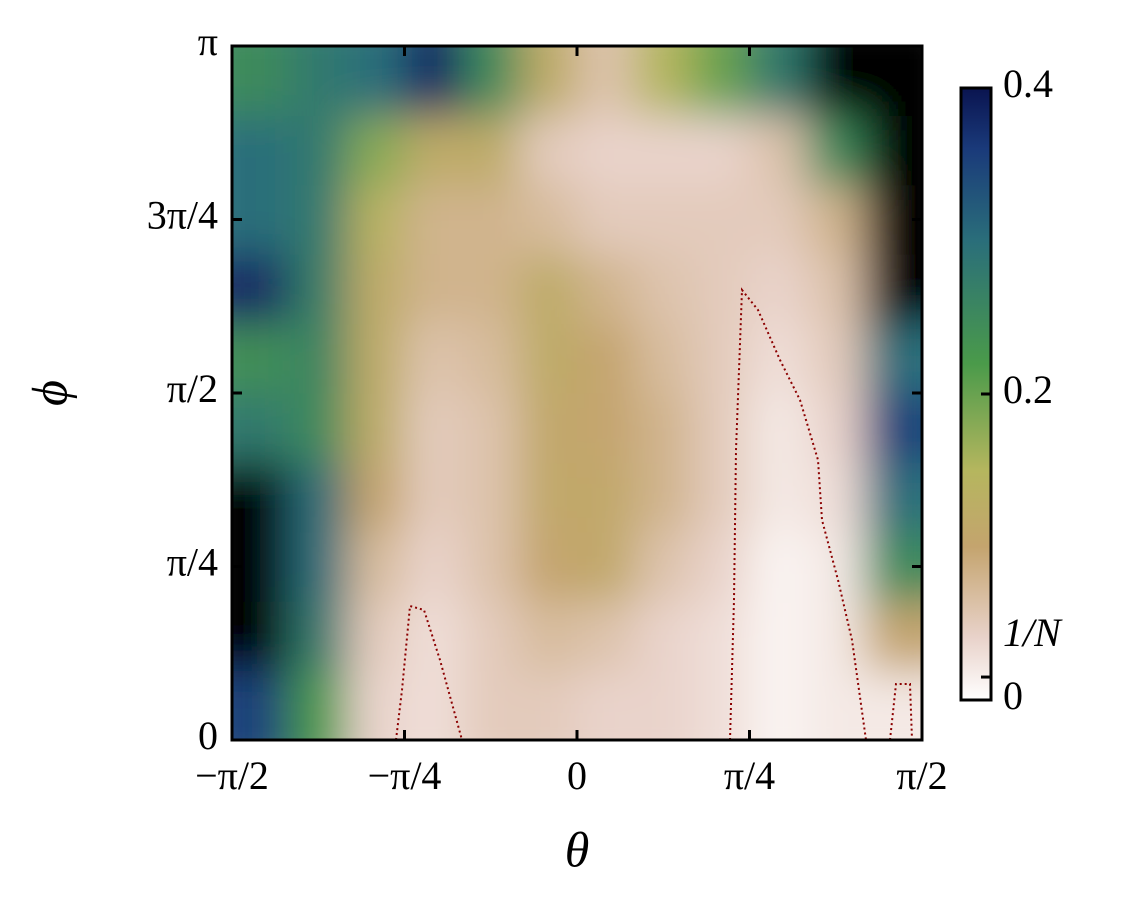  What do you see at coordinates (1028, 83) in the screenshot?
I see `colorbar-tick-label: 0.4` at bounding box center [1028, 83].